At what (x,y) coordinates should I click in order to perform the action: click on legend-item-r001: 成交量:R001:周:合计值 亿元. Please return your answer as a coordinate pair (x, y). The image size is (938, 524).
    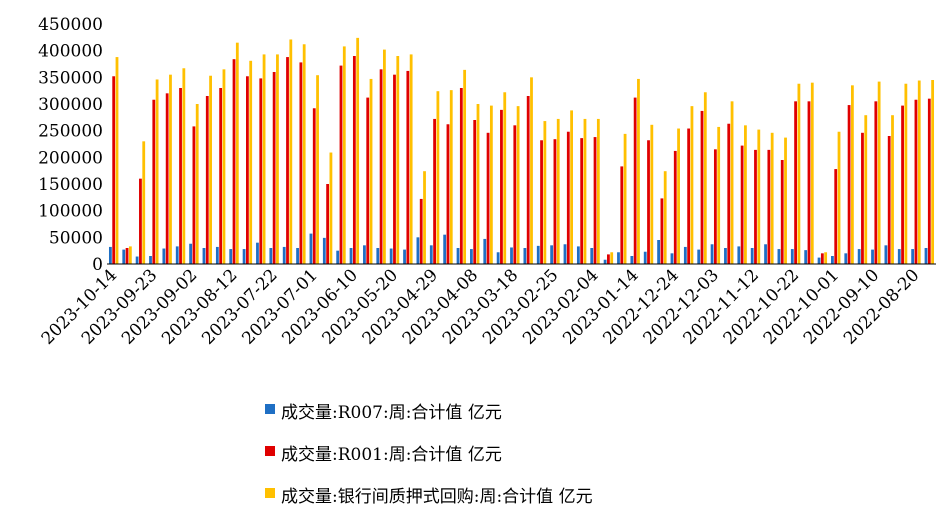
    Looking at the image, I should click on (565, 452).